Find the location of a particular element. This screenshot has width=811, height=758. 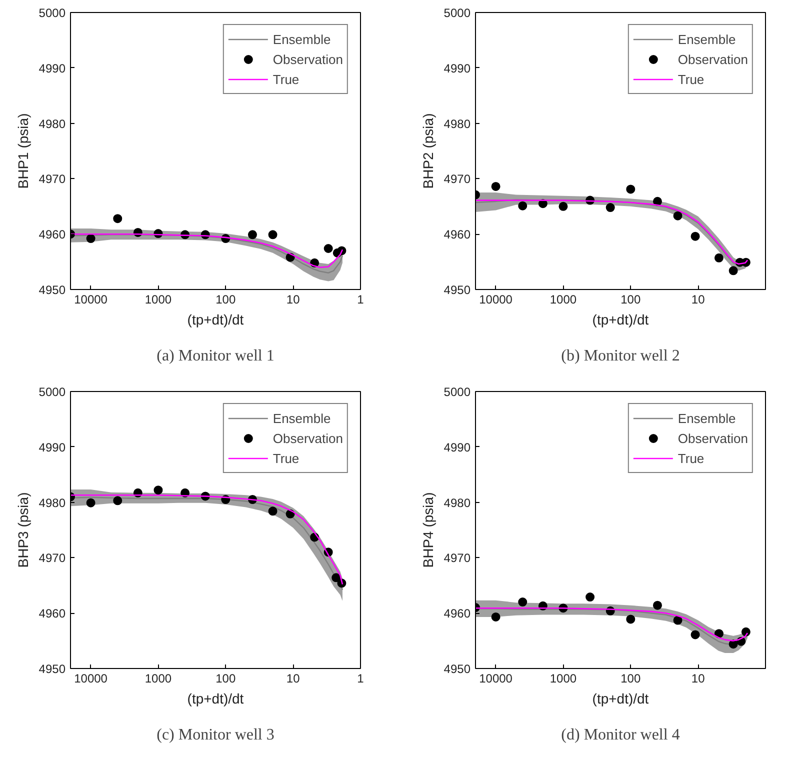

text: (d) Monitor well 4 is located at coordinates (620, 735).